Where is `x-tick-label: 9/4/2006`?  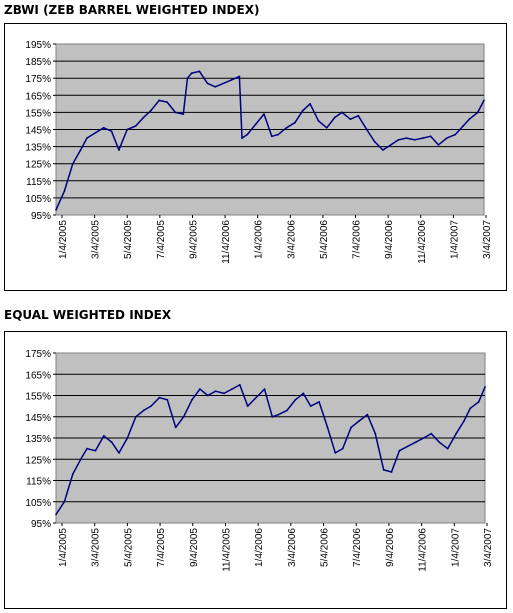
x-tick-label: 9/4/2006 is located at coordinates (389, 239).